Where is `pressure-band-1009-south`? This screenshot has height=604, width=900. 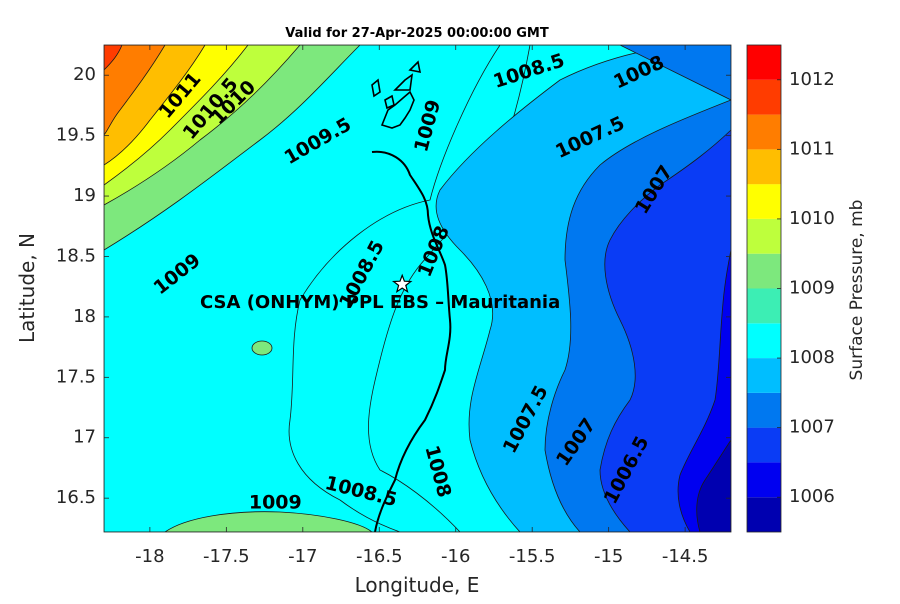 pressure-band-1009-south is located at coordinates (268, 521).